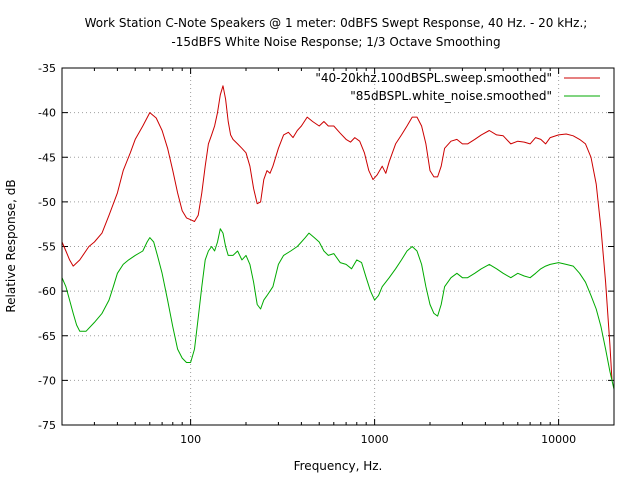 This screenshot has width=640, height=480. Describe the element at coordinates (433, 78) in the screenshot. I see `legend-label-sweep: "40-20khz.100dBSPL.sweep.smoothed"` at that location.